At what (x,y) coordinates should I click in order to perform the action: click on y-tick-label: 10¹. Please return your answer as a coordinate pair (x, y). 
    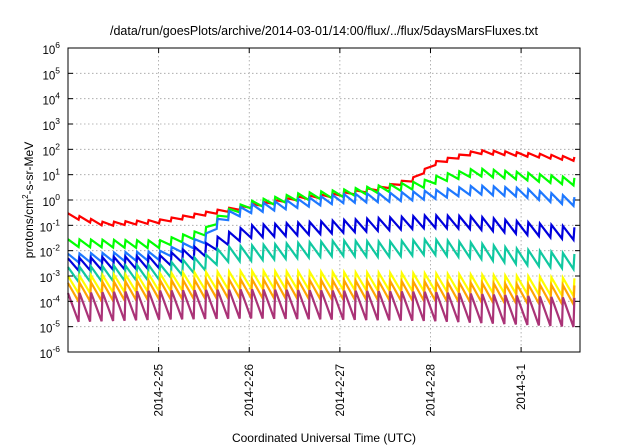
    Looking at the image, I should click on (51, 175).